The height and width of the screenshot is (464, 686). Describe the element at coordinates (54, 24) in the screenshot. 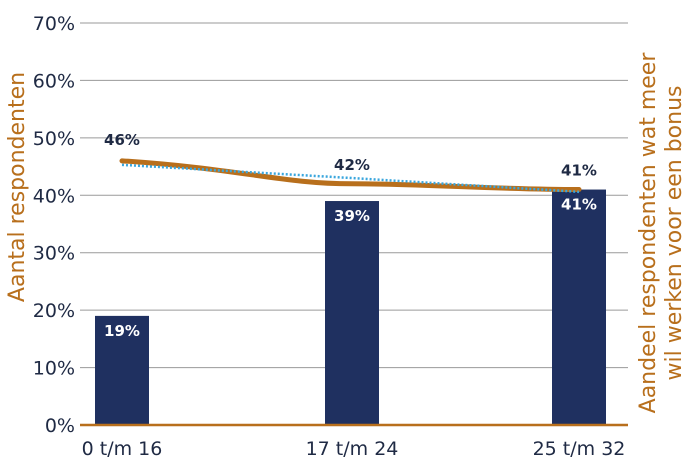

I see `y-tick-70: 70%` at that location.